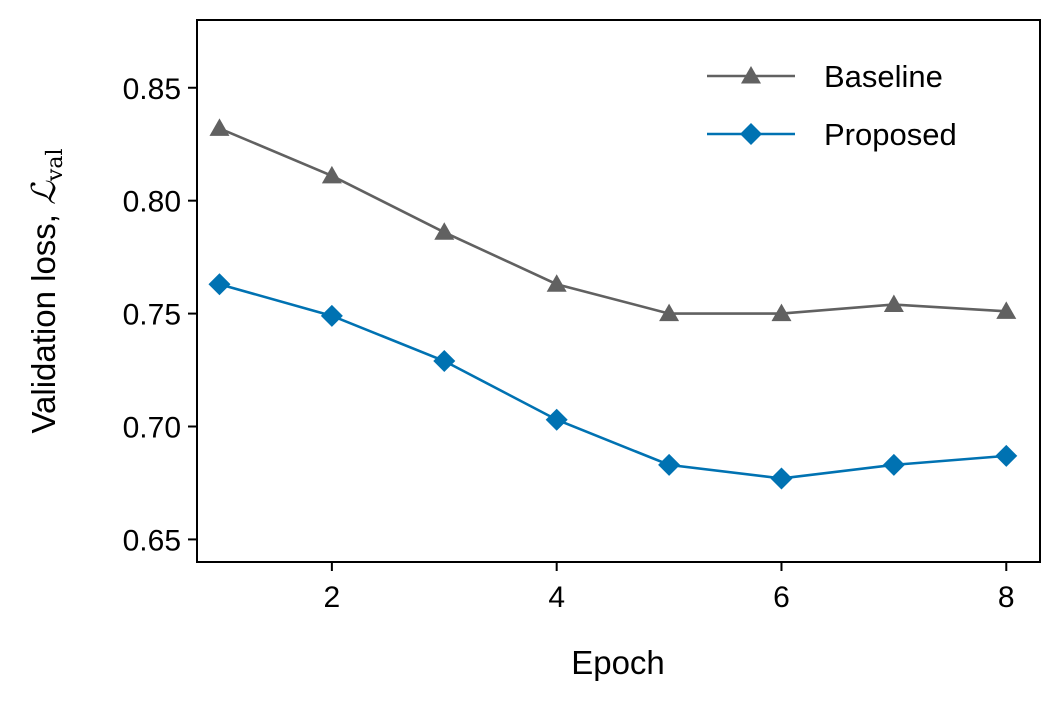 The height and width of the screenshot is (708, 1062). What do you see at coordinates (751, 134) in the screenshot?
I see `legend-proposed-marker` at bounding box center [751, 134].